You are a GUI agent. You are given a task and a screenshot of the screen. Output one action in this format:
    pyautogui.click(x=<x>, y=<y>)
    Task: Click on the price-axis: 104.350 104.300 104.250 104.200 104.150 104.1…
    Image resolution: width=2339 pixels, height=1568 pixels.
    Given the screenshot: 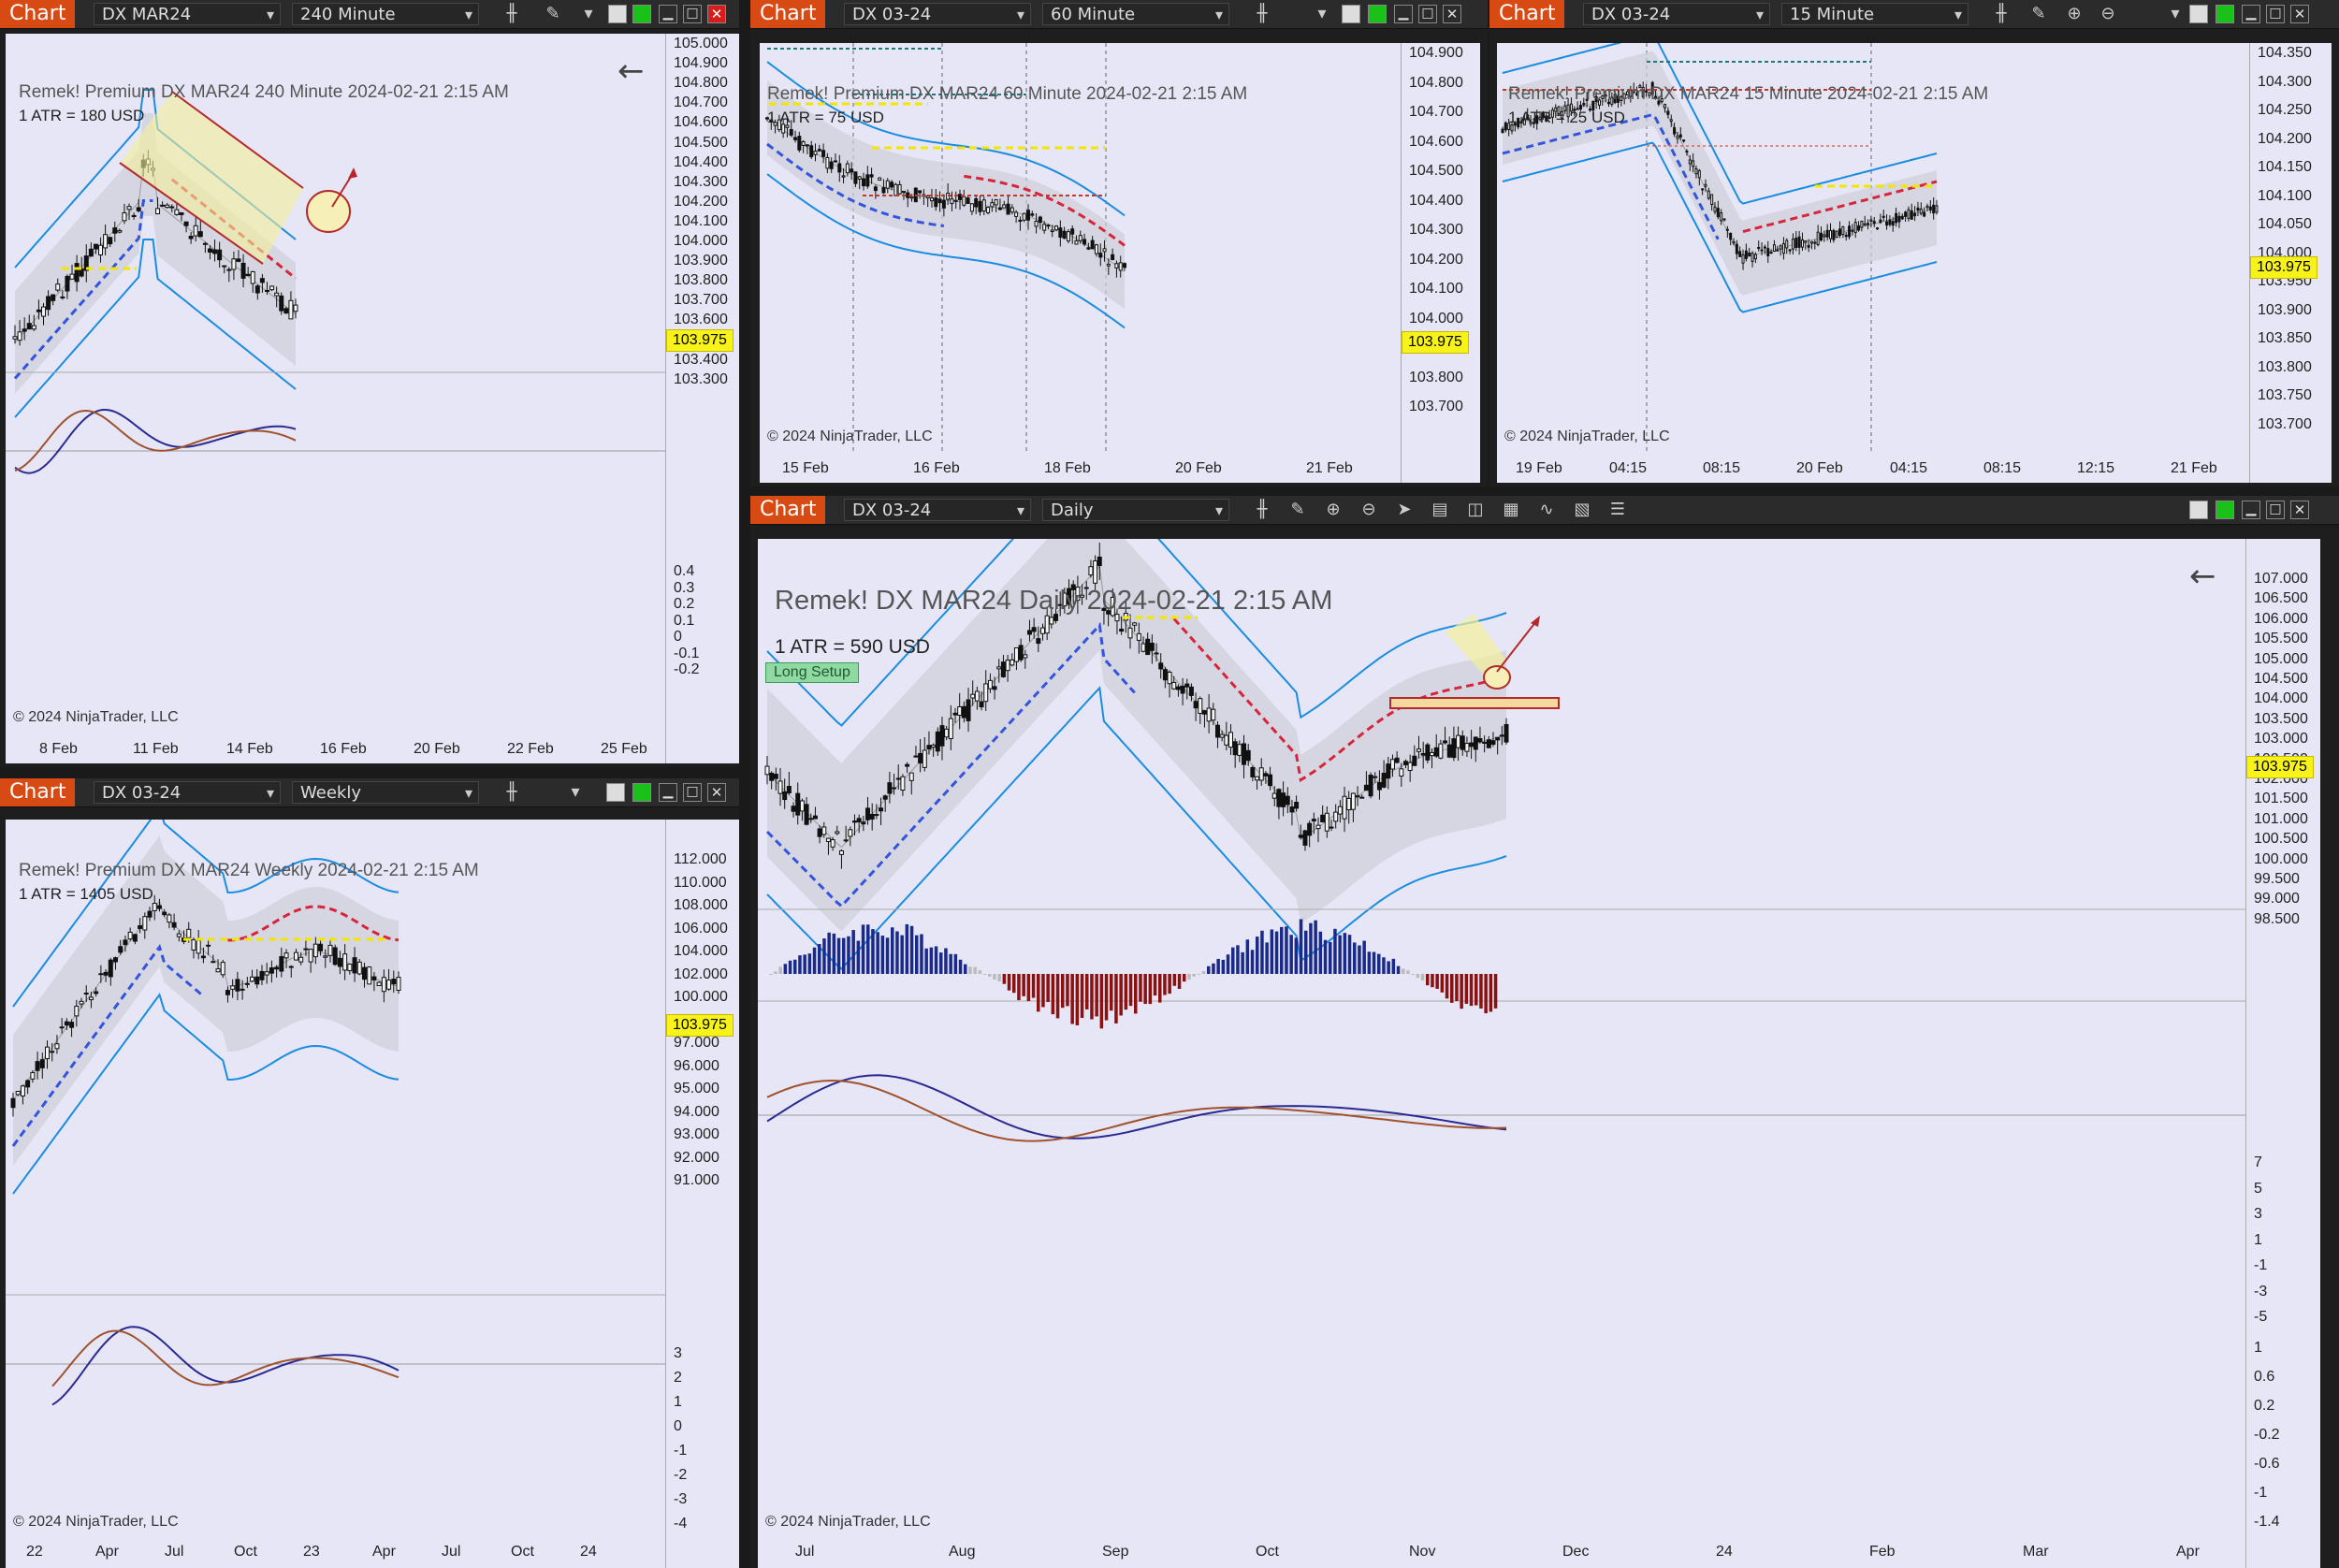 What is the action you would take?
    pyautogui.click(x=2290, y=263)
    